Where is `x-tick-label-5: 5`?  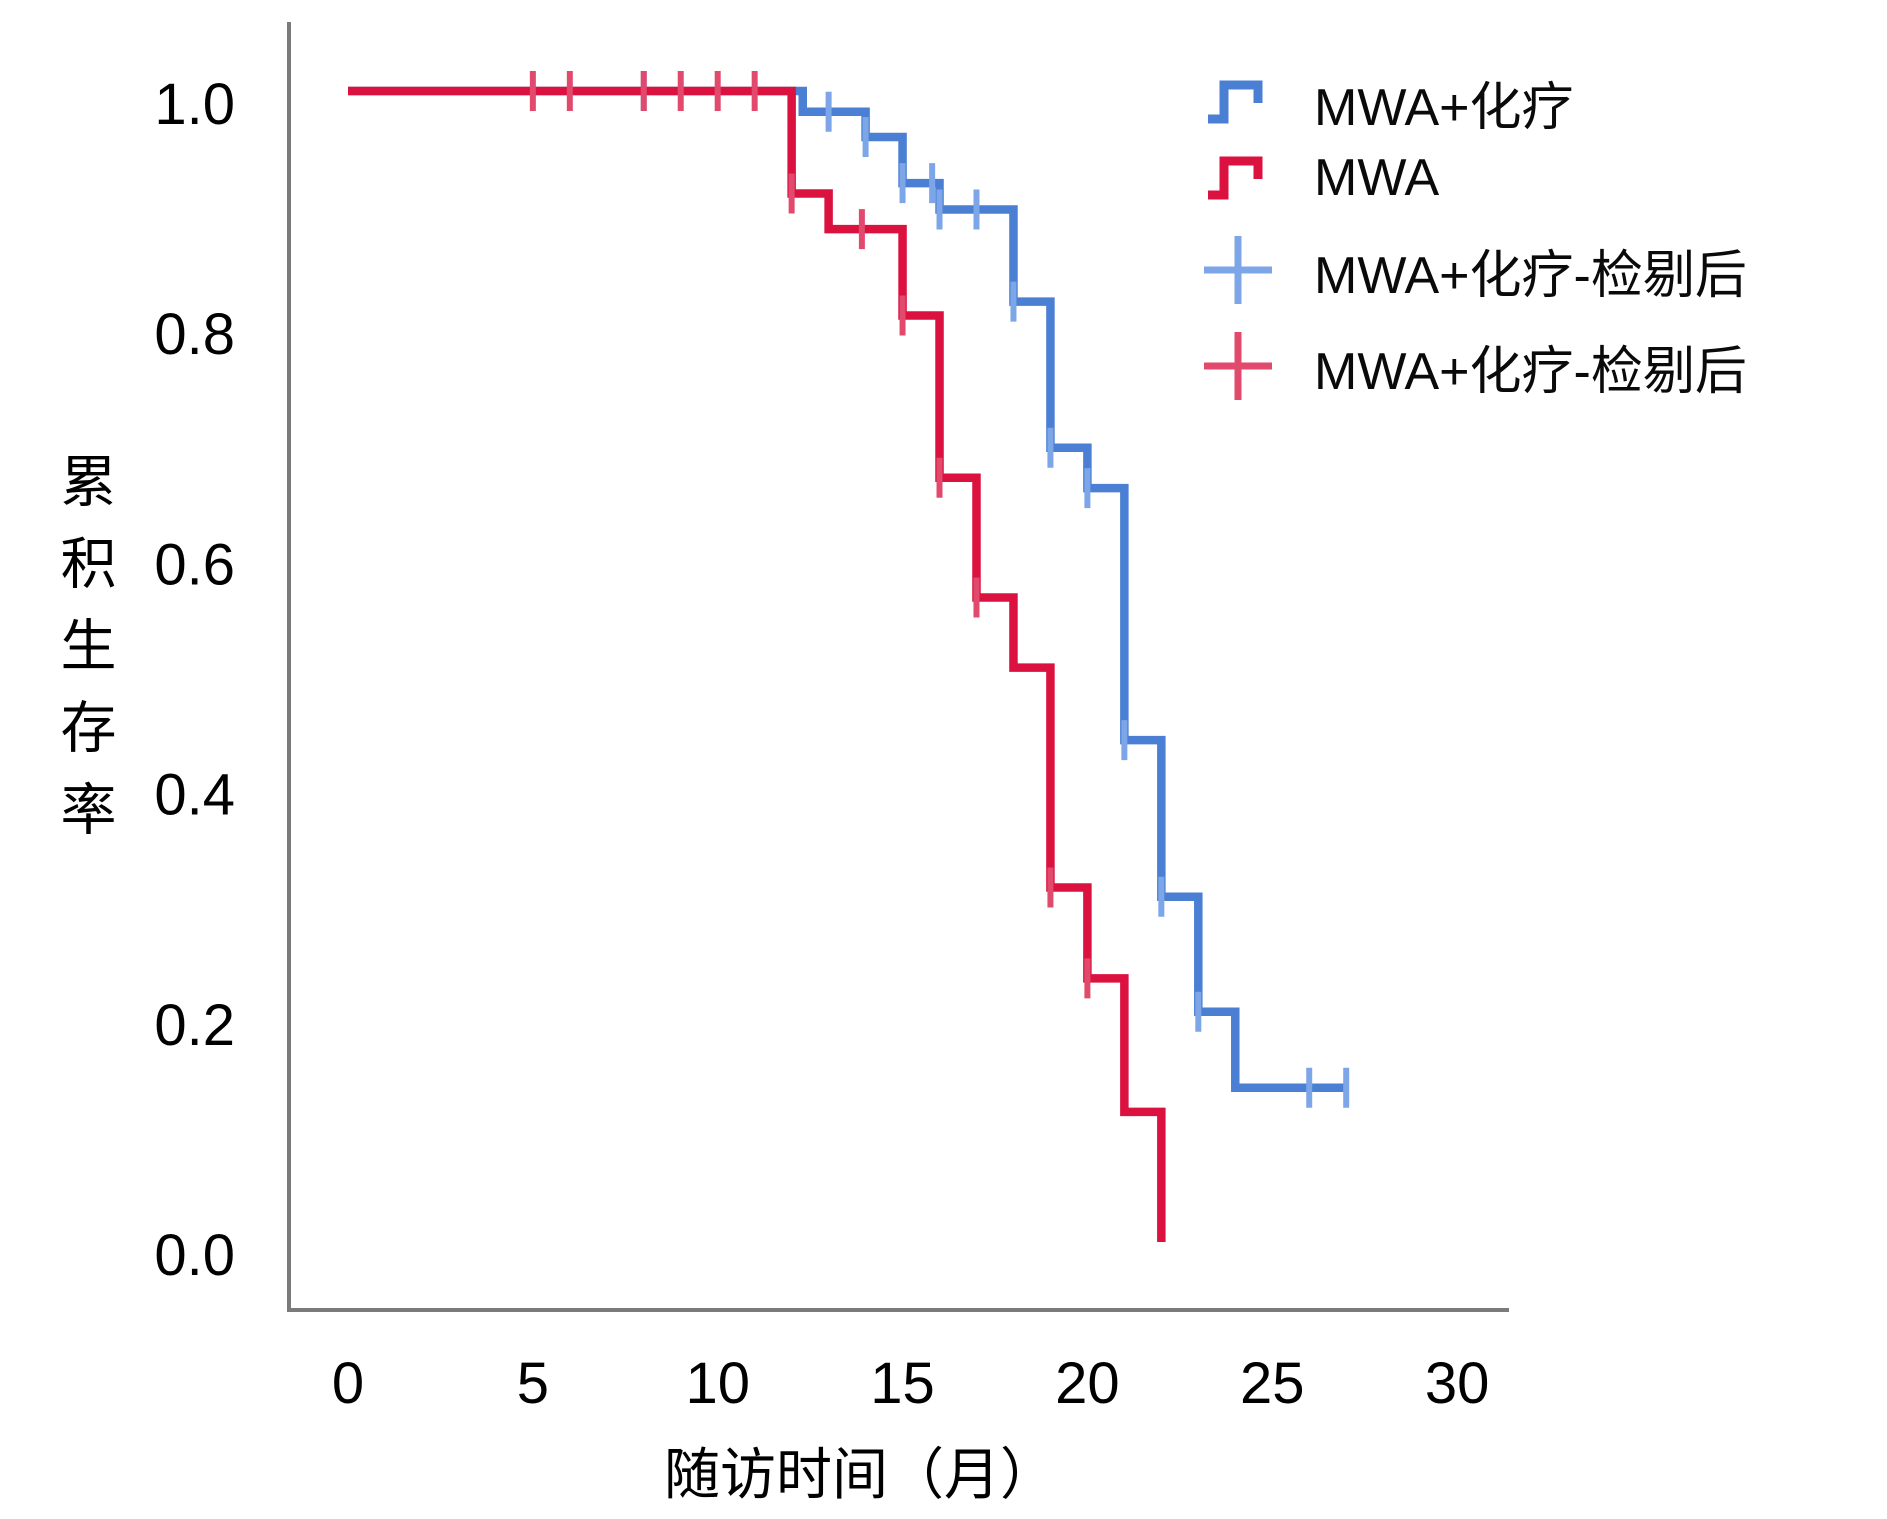 x-tick-label-5: 5 is located at coordinates (533, 1383).